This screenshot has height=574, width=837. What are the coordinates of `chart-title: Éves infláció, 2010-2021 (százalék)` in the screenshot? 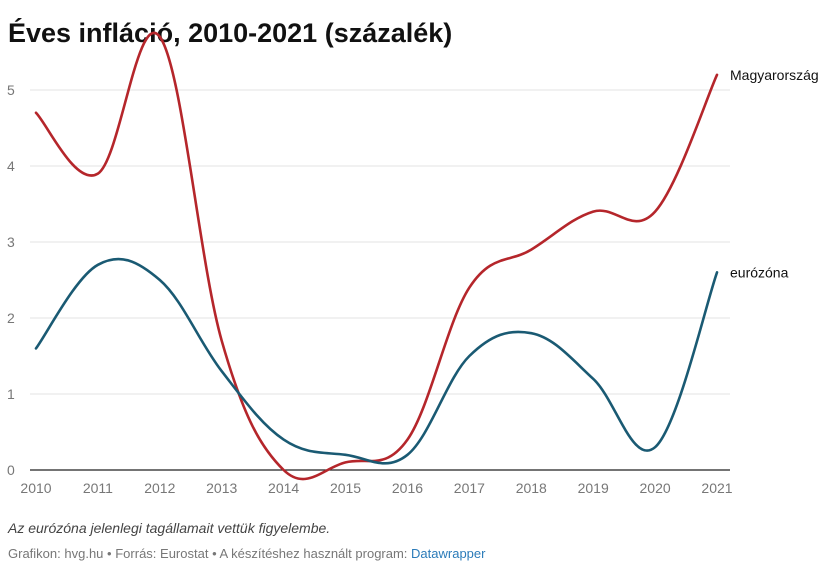 It's located at (230, 33).